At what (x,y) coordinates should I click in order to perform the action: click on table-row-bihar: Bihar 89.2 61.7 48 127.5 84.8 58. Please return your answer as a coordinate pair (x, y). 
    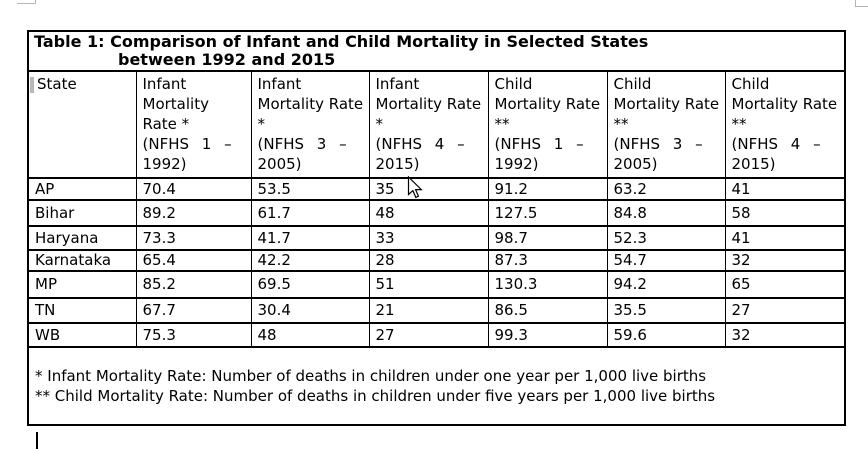
    Looking at the image, I should click on (436, 213).